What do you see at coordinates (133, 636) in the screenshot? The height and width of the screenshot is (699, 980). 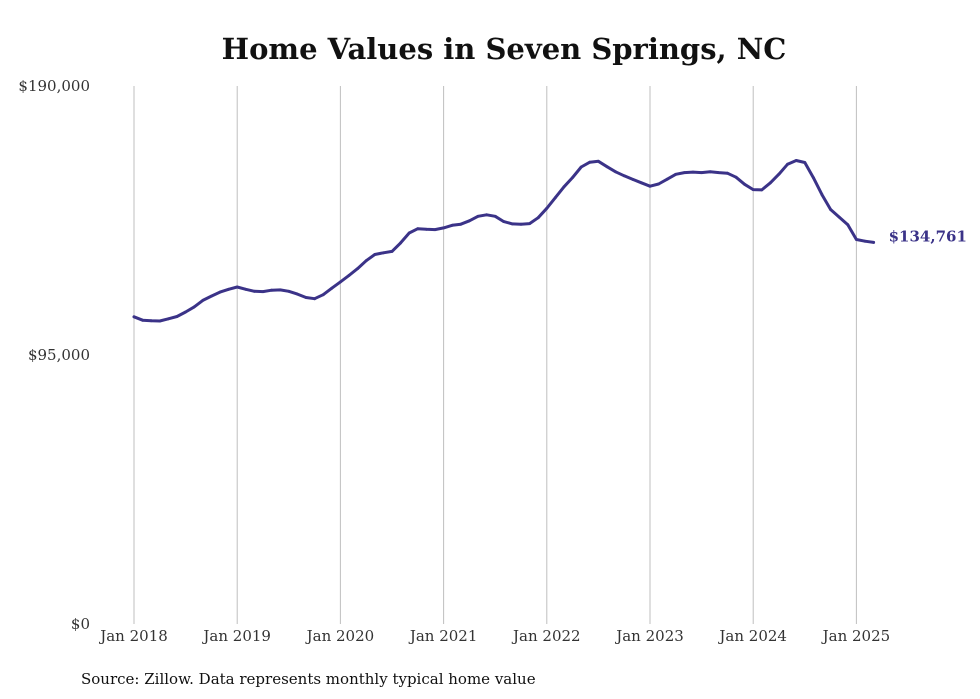 I see `x-tick-label: Jan 2018` at bounding box center [133, 636].